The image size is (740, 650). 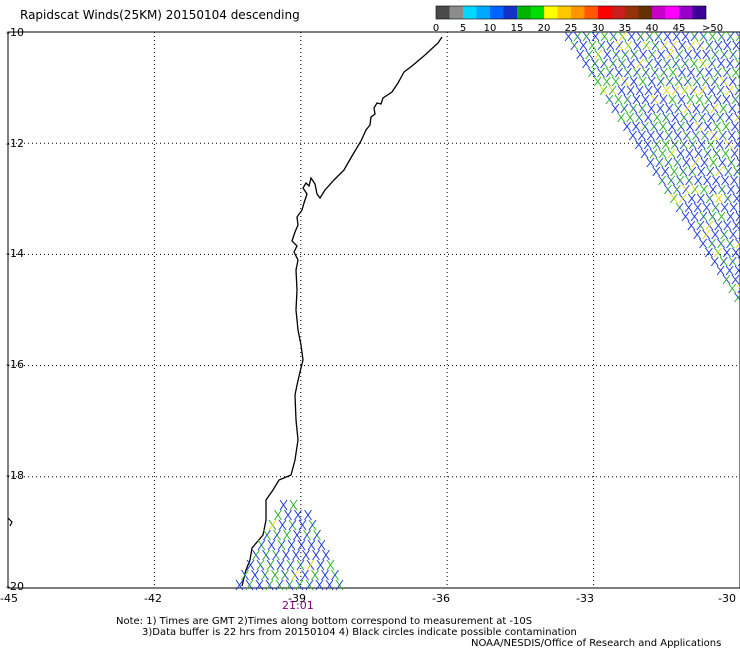 What do you see at coordinates (298, 605) in the screenshot?
I see `swath-time-label: 21:01` at bounding box center [298, 605].